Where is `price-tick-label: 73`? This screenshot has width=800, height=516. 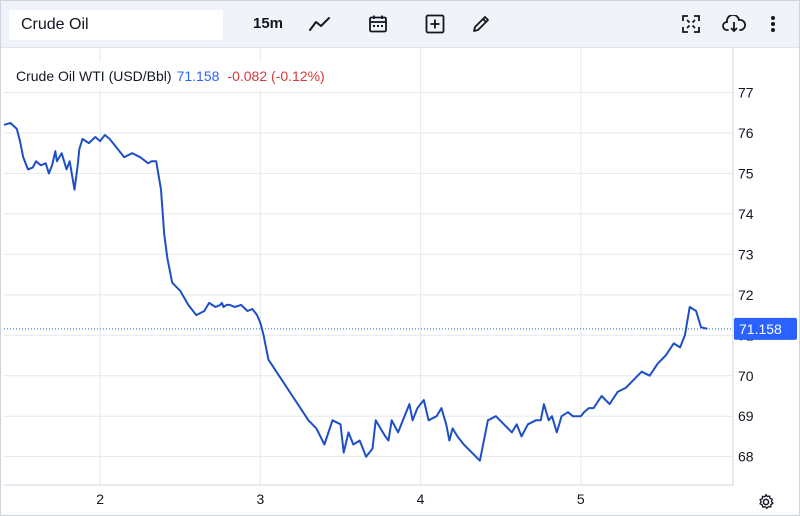 price-tick-label: 73 is located at coordinates (746, 254).